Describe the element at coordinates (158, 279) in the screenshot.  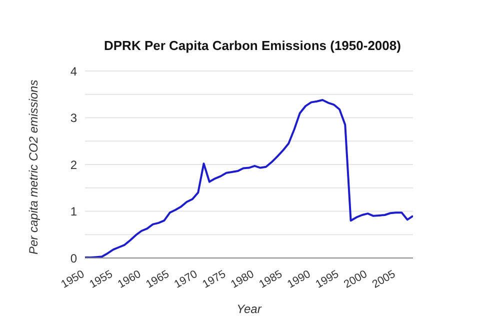
I see `x-tick-label: 1965` at that location.